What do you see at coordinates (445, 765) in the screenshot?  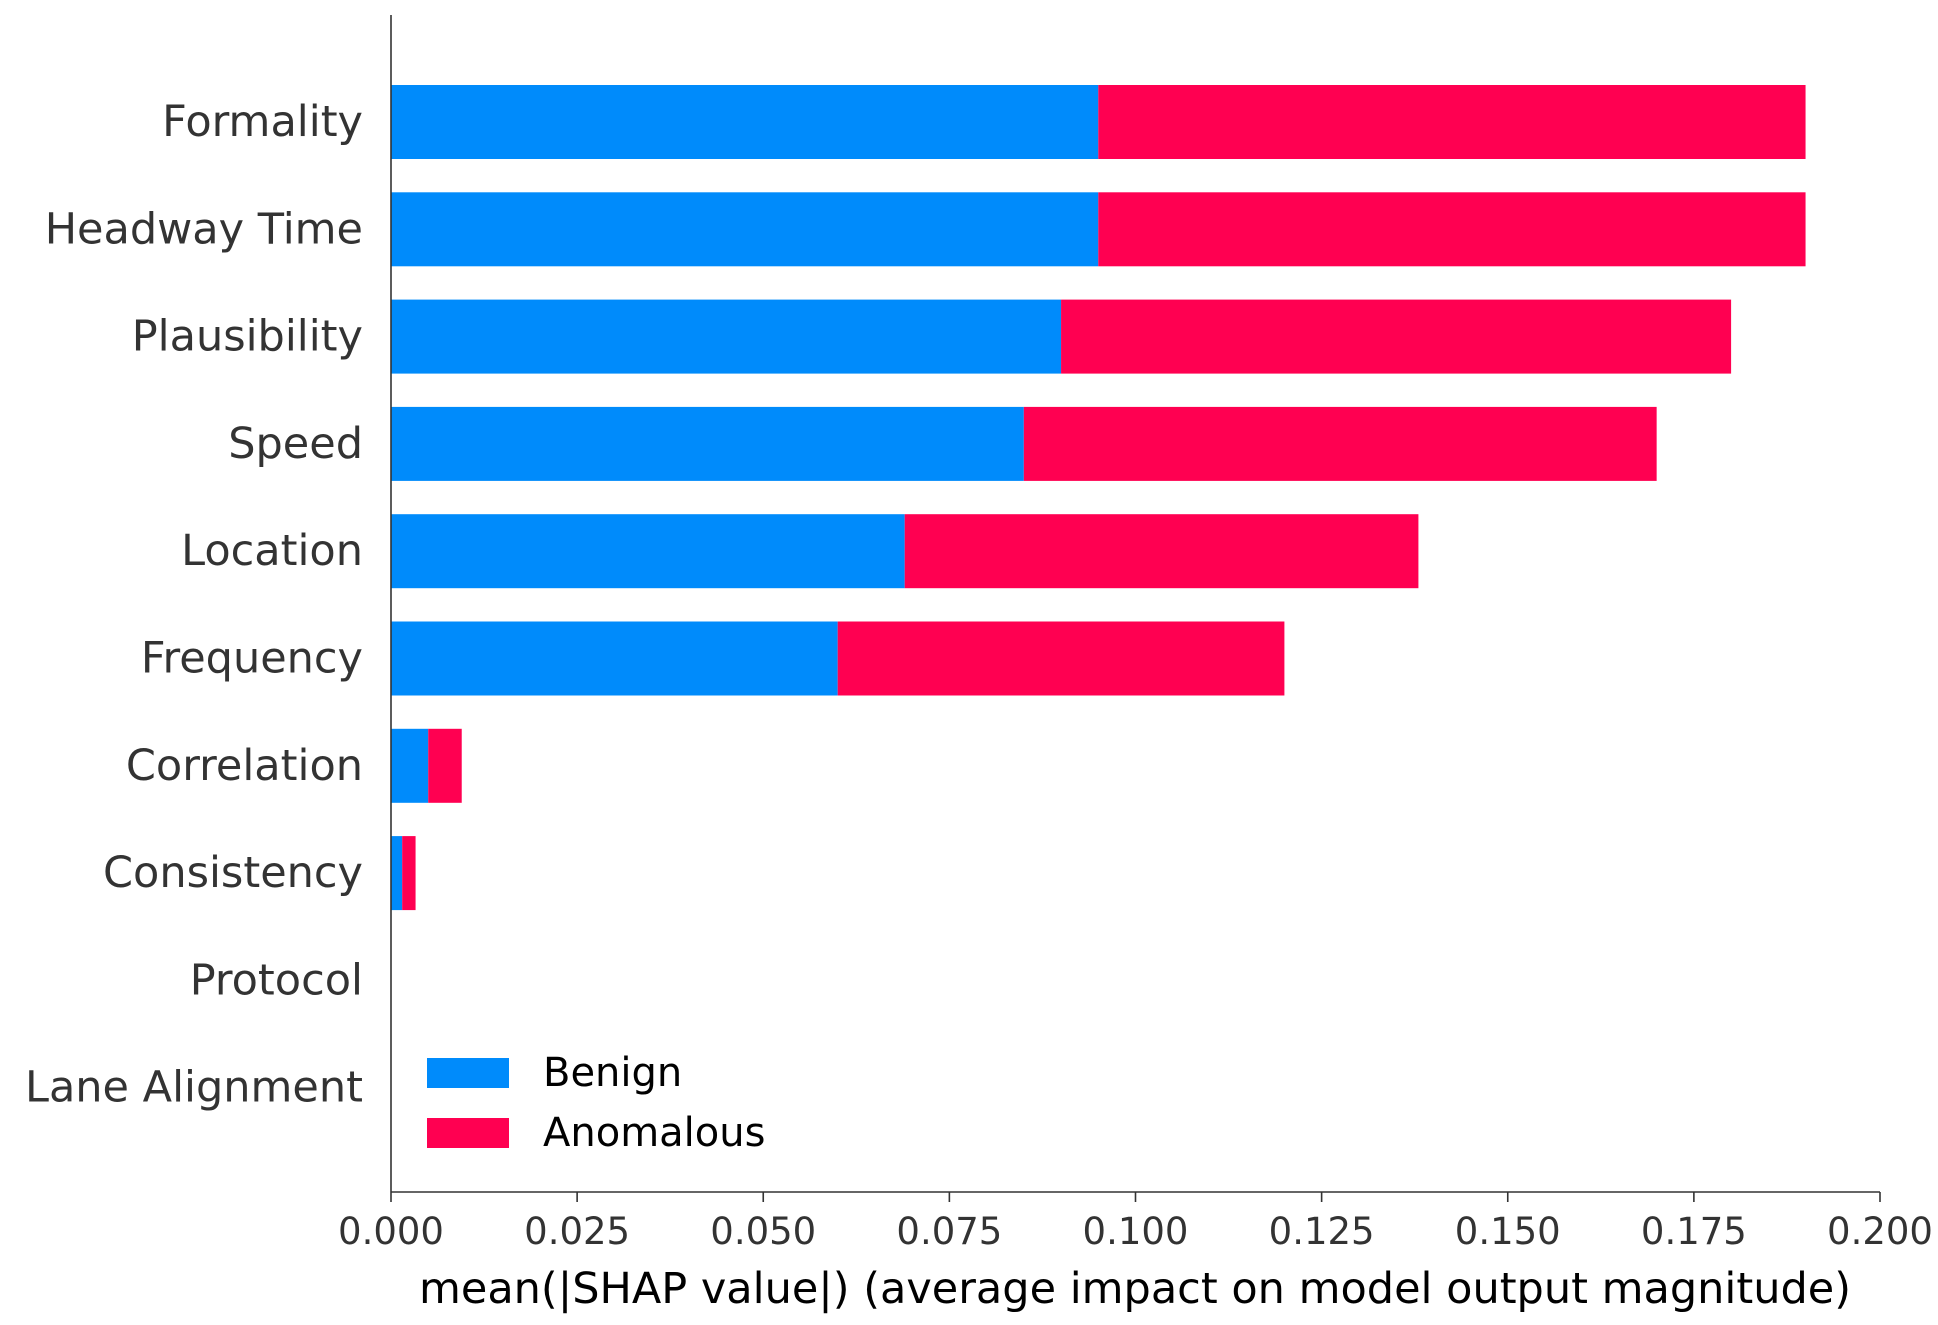 I see `bar-correlation-anomalous` at bounding box center [445, 765].